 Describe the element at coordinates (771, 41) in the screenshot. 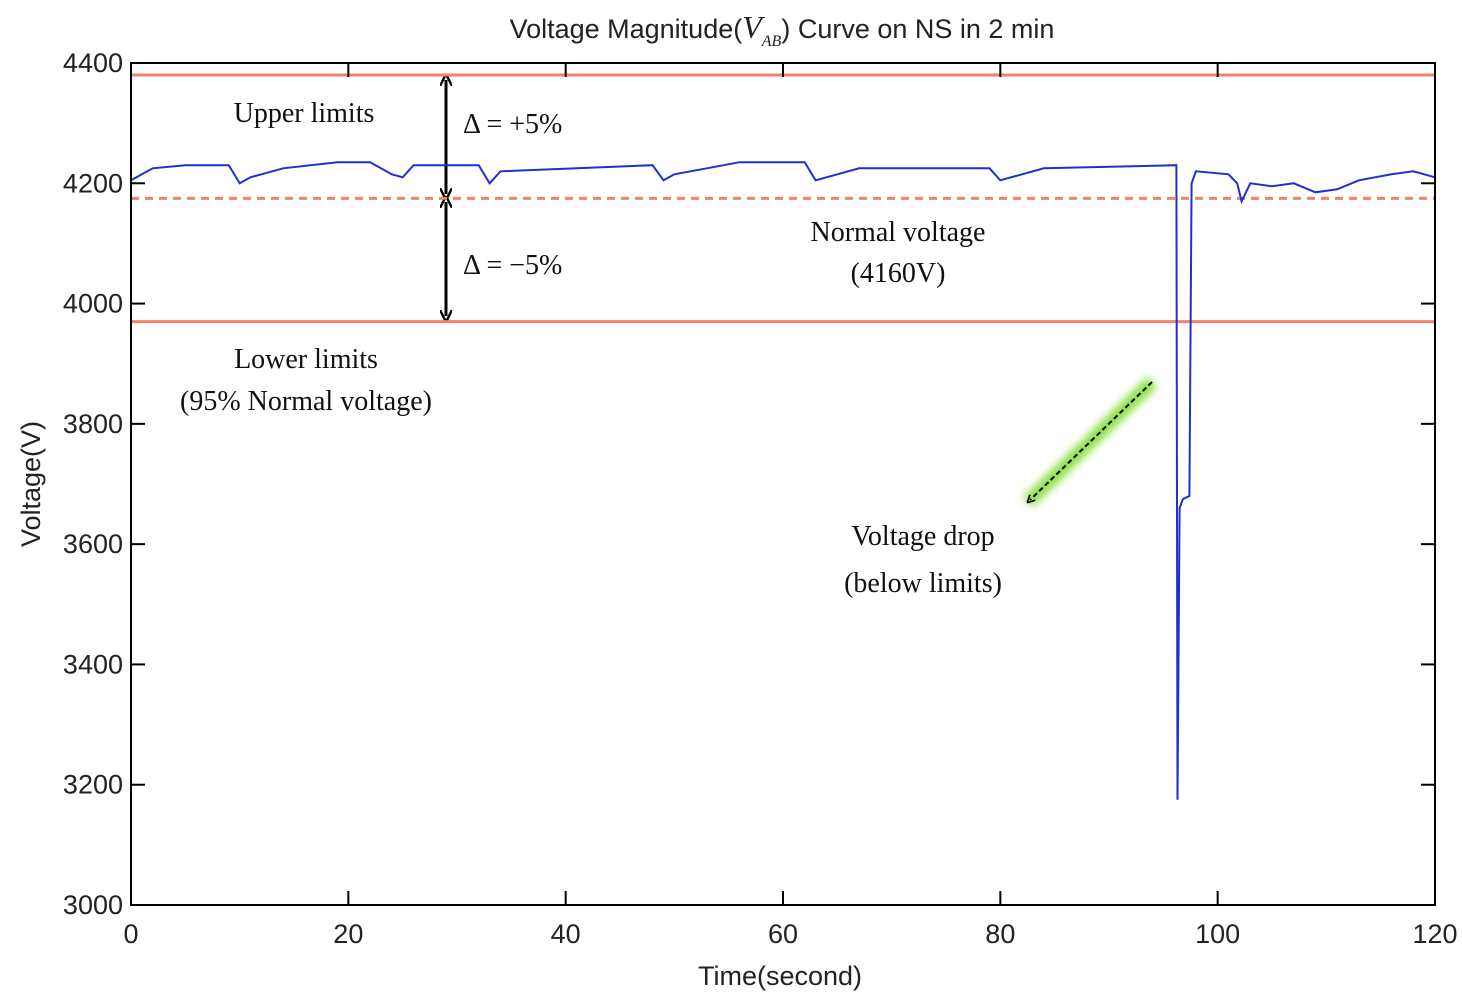

I see `title-subscript: AB` at that location.